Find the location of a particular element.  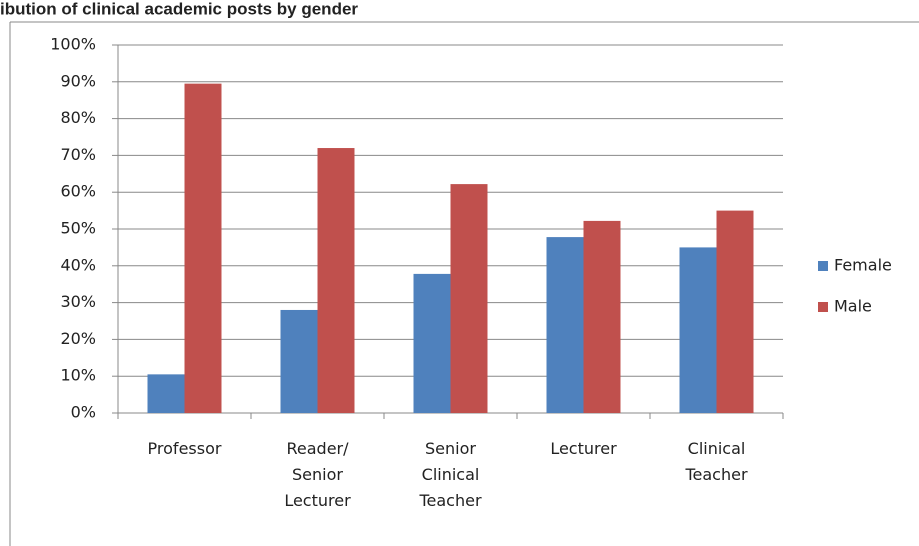

x-tick-label-box: Reader/ Senior Lecturer is located at coordinates (318, 475).